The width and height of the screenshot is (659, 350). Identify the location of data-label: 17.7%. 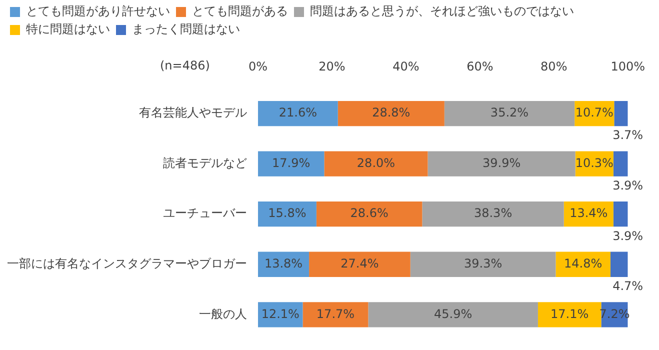
(335, 313).